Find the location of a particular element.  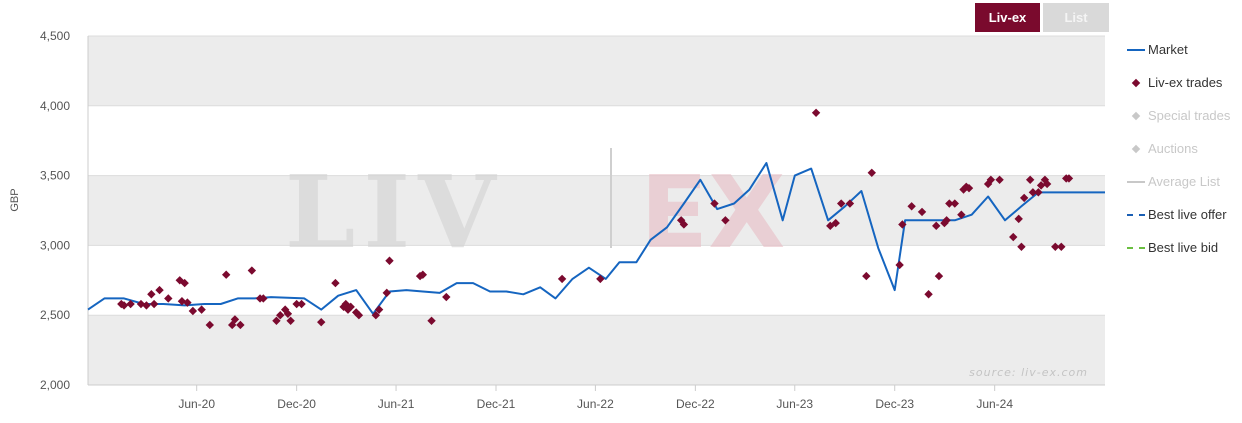

x-tick-label: Dec-20 is located at coordinates (296, 404).